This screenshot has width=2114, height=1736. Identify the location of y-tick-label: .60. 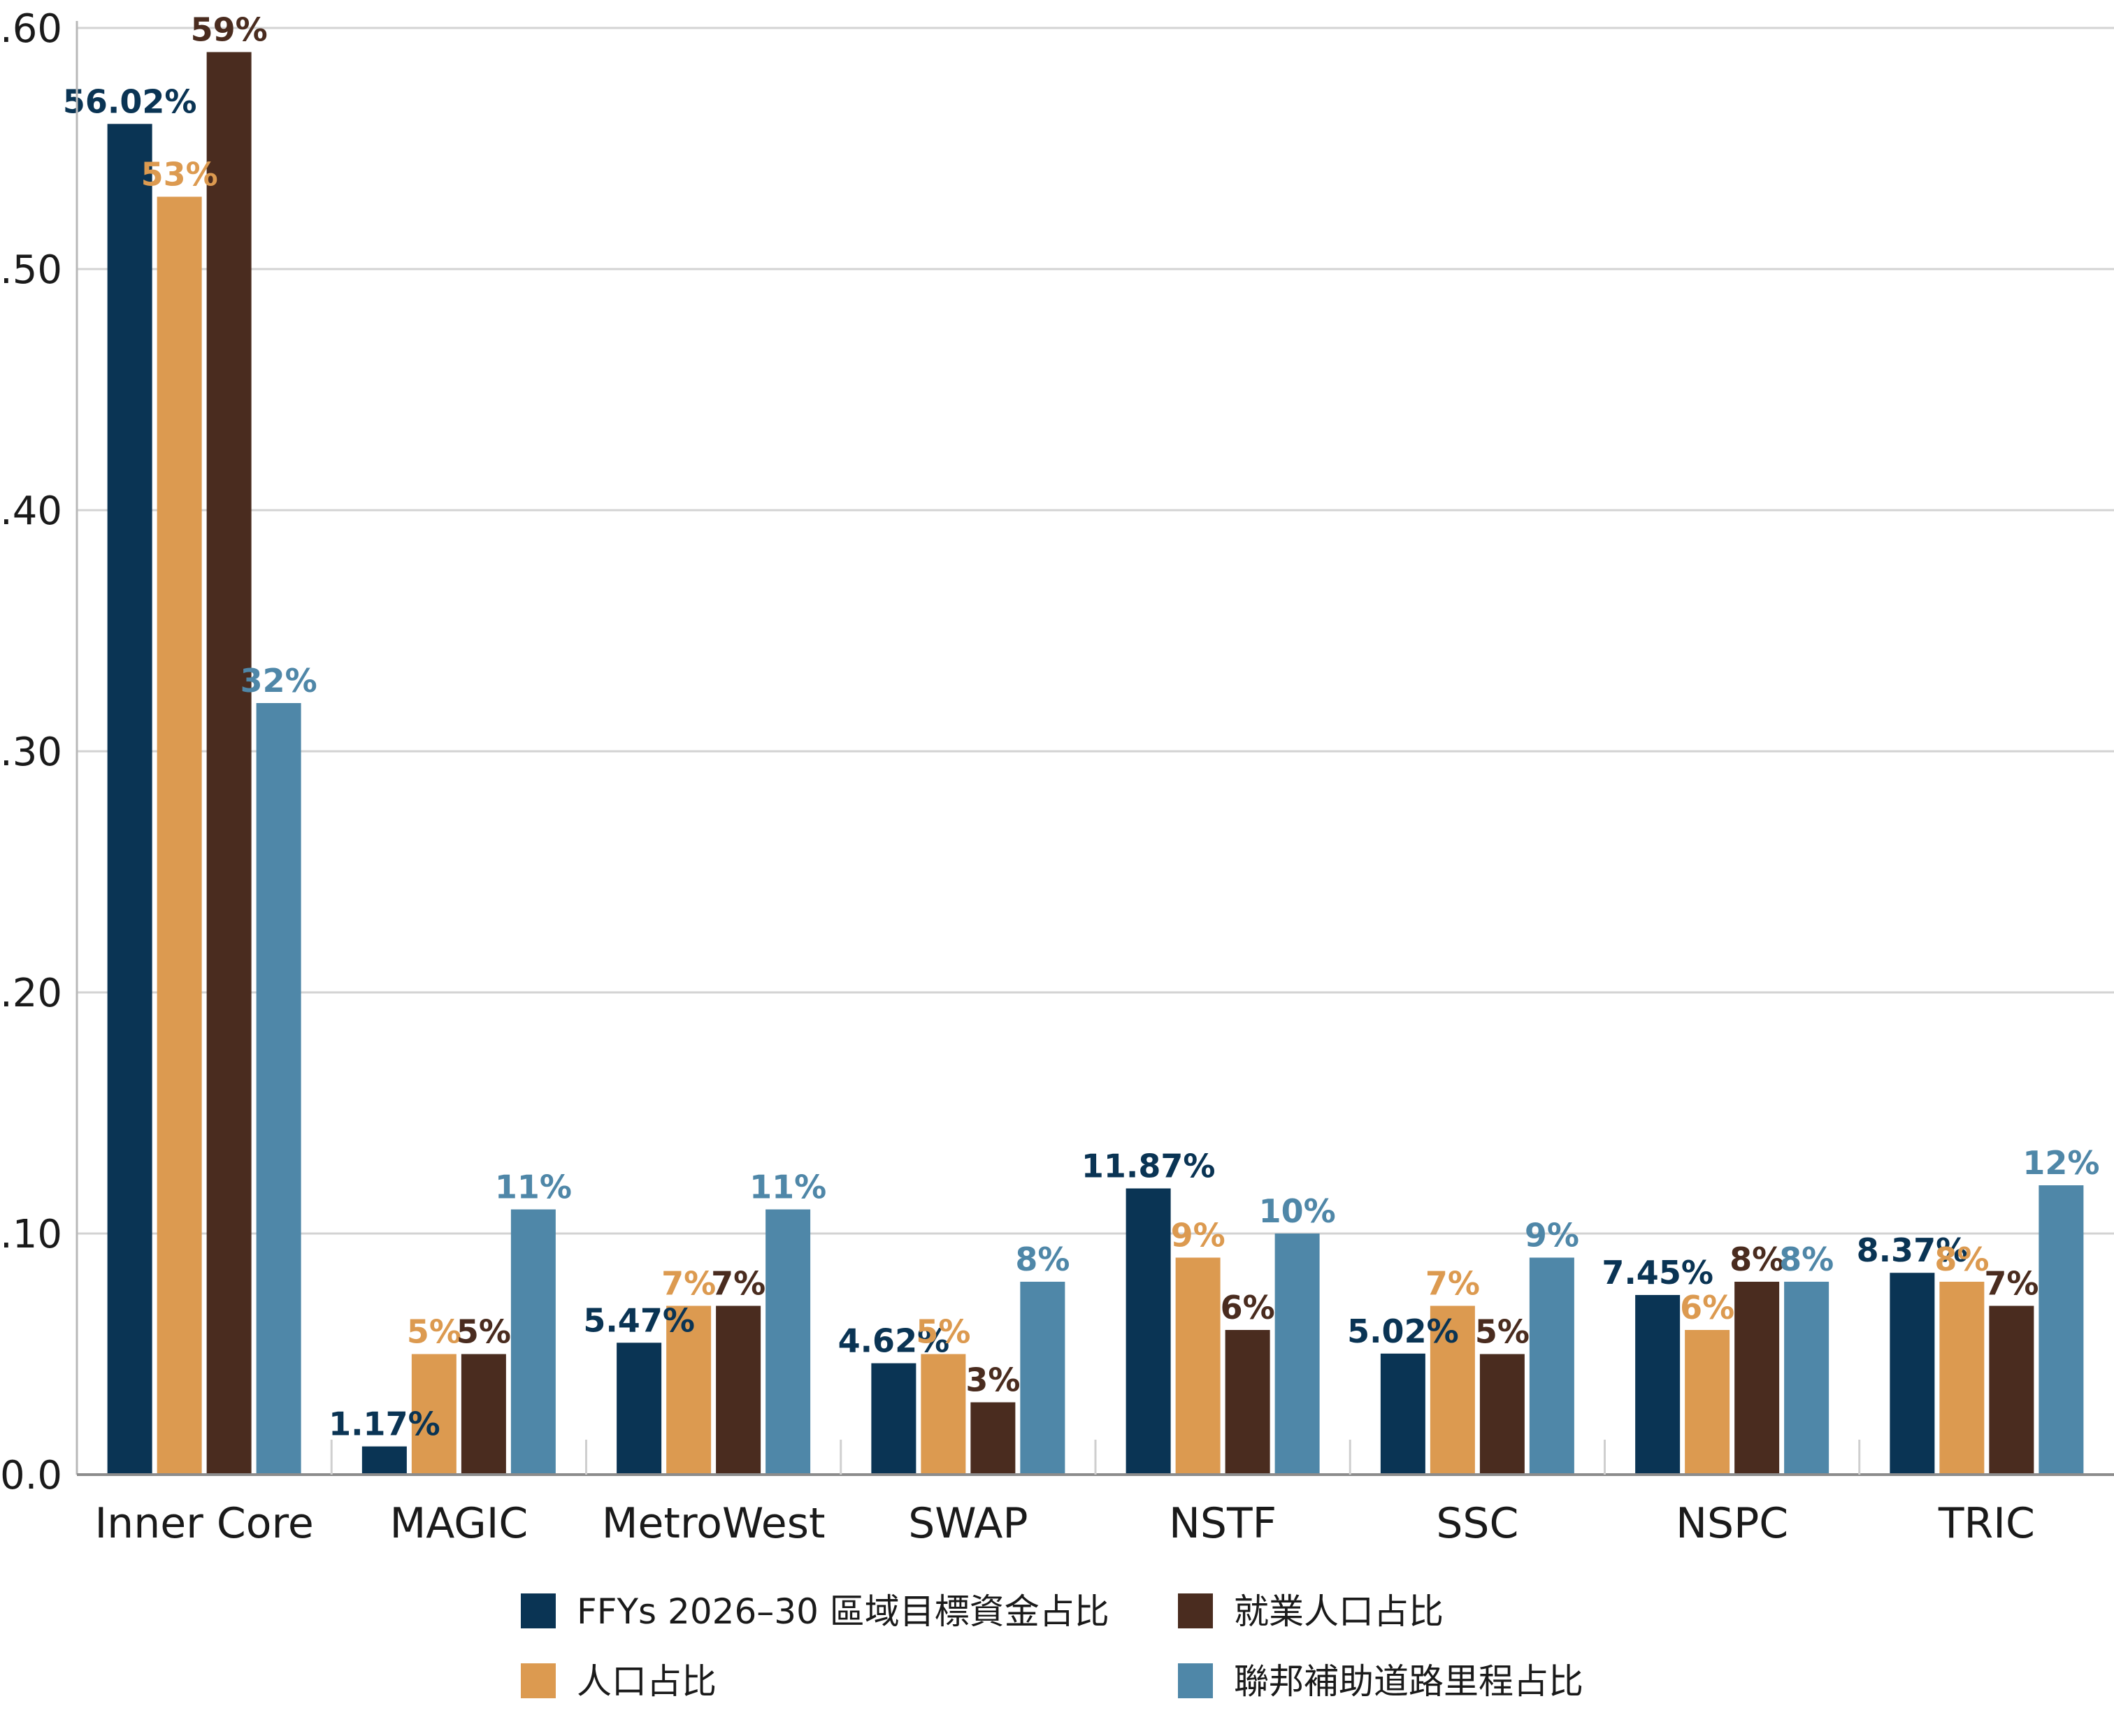
(31, 29).